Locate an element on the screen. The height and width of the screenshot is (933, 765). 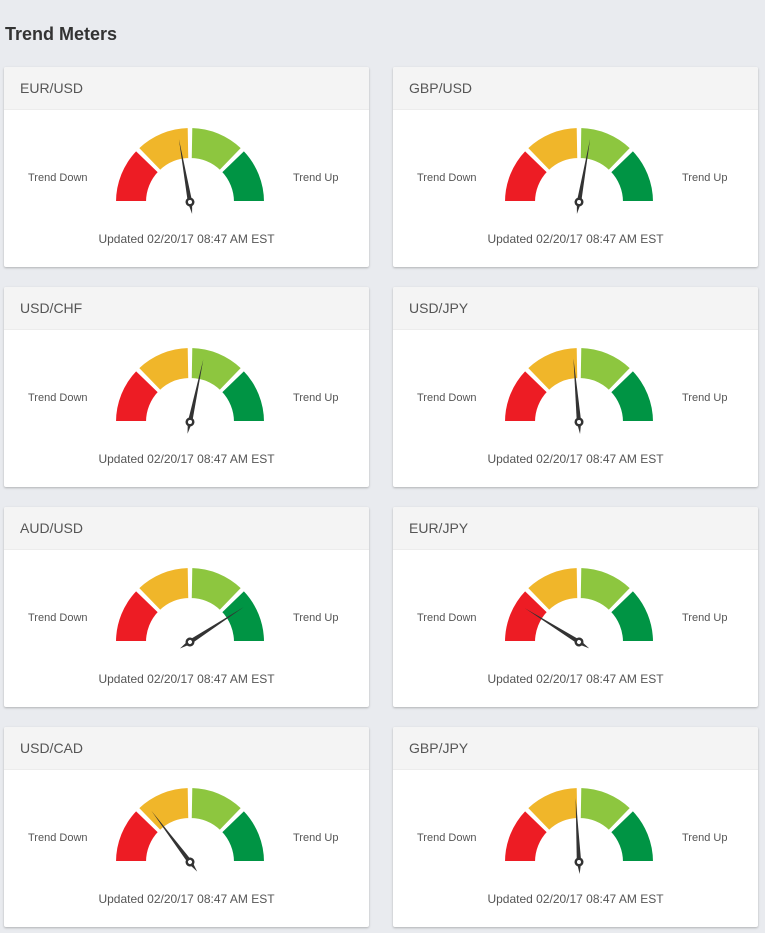
card-title: EUR/JPY is located at coordinates (575, 528).